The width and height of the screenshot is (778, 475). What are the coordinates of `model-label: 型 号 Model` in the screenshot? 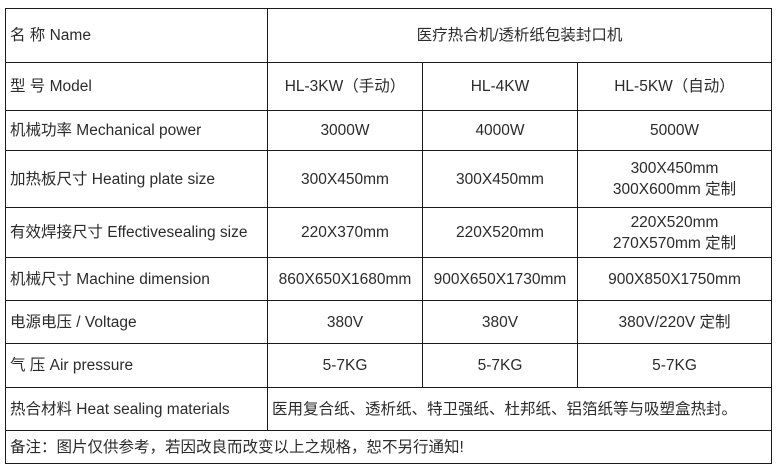 It's located at (136, 86).